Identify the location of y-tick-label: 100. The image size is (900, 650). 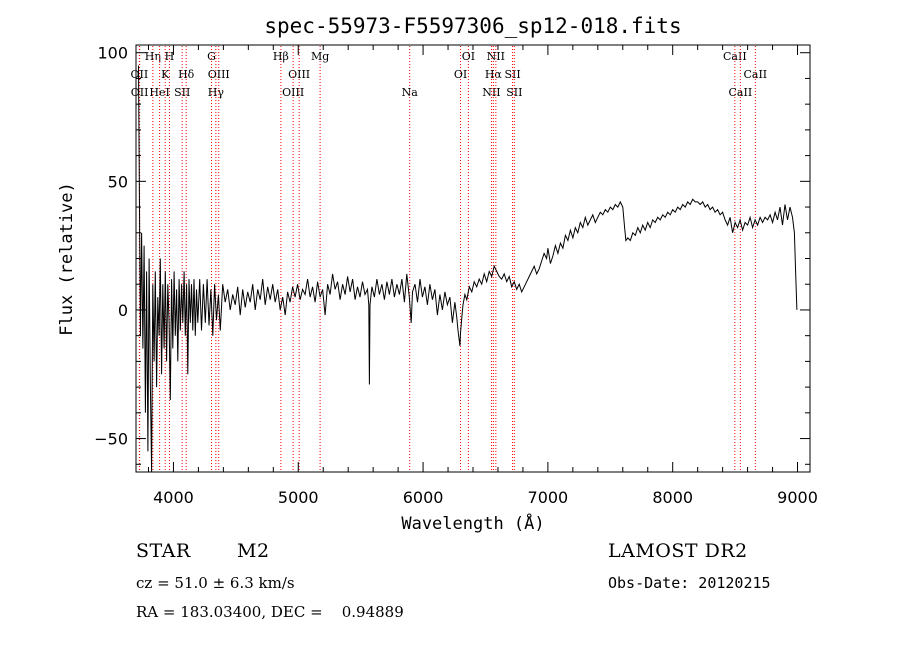
(112, 53).